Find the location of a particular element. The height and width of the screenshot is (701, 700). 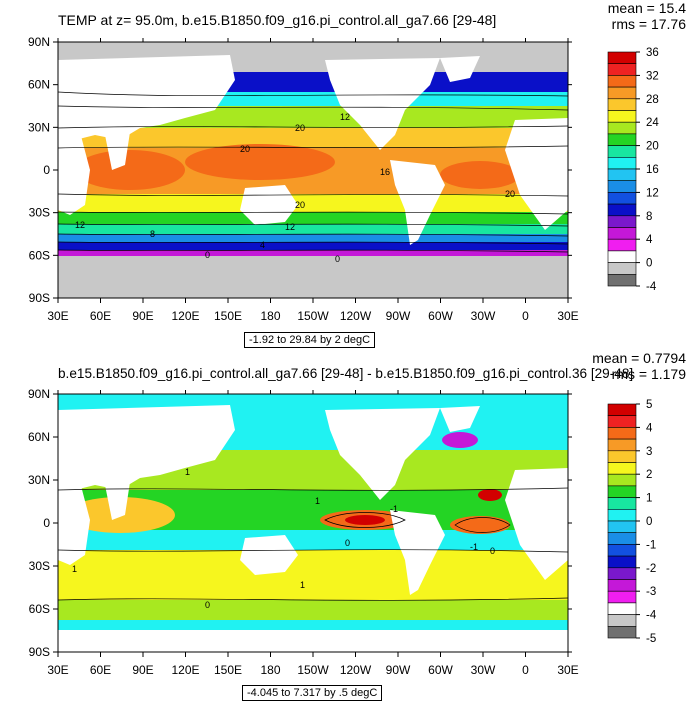

y-tick-label: 90N is located at coordinates (39, 42).